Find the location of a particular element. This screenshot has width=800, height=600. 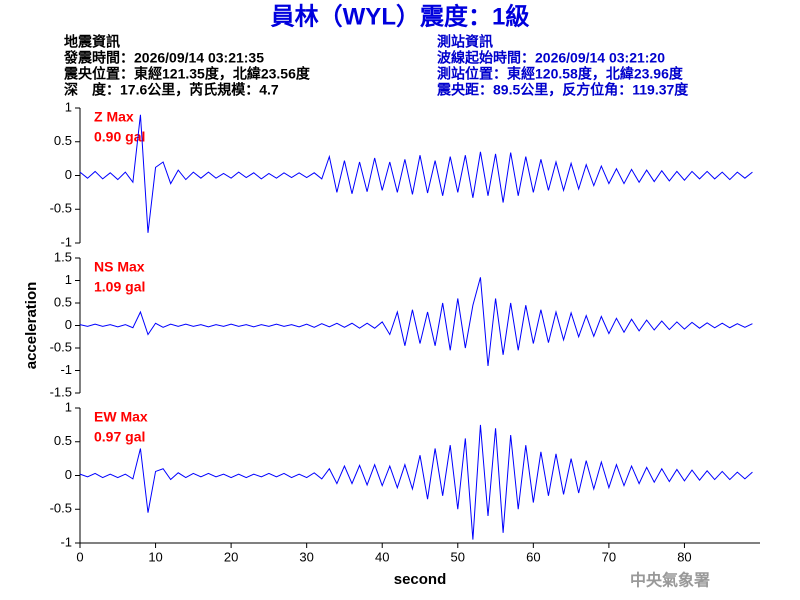

station-info: 震央距：89.5公里，反方位角：119.37度 is located at coordinates (562, 90).